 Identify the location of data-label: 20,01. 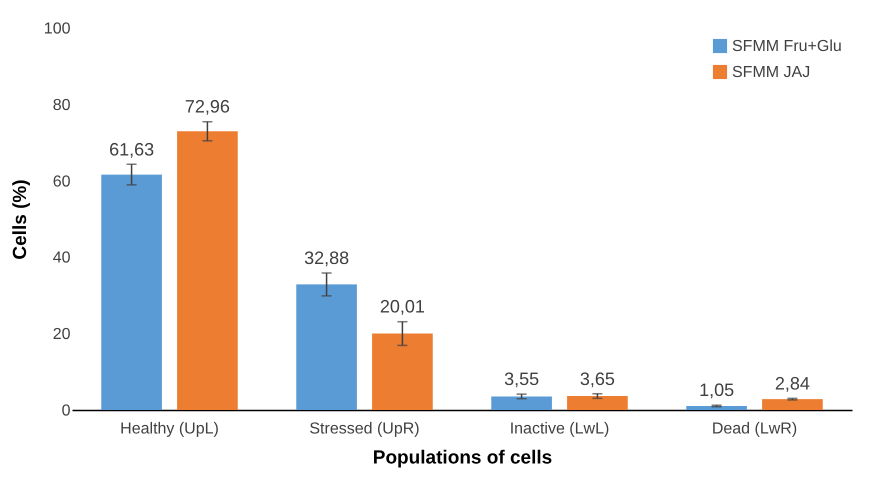
(402, 306).